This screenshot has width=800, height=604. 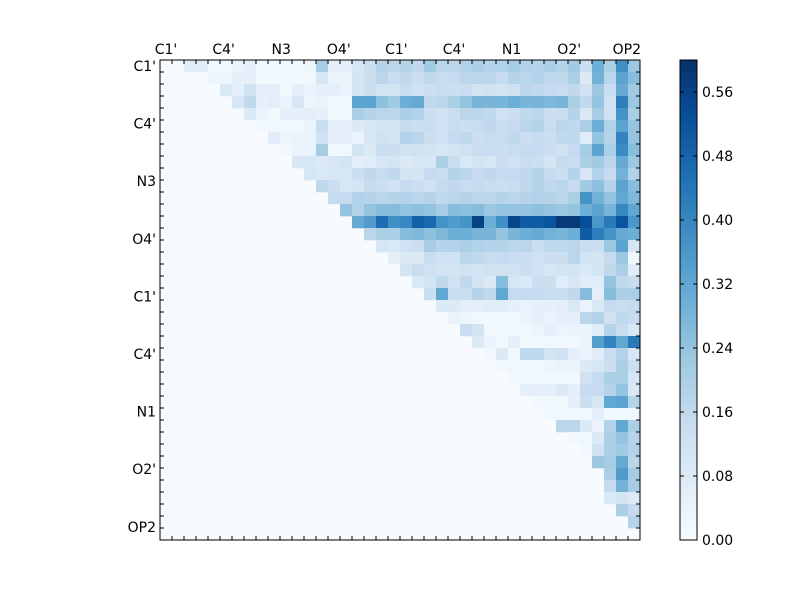 What do you see at coordinates (717, 477) in the screenshot?
I see `colorbar-tick-label: 0.08` at bounding box center [717, 477].